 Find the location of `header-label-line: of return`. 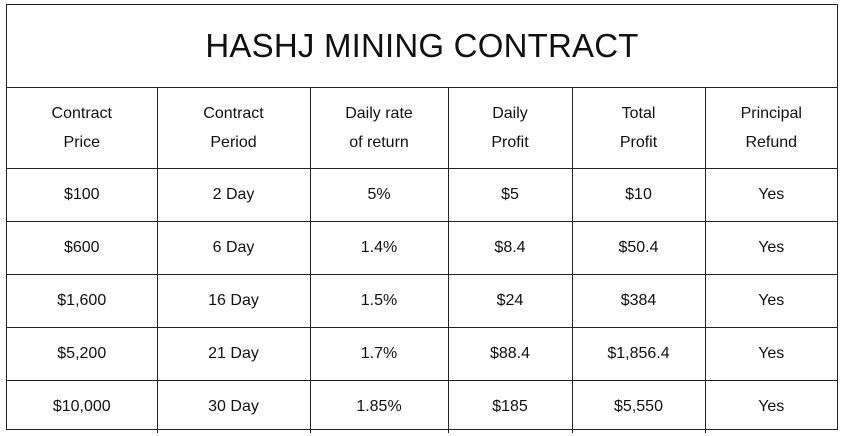

header-label-line: of return is located at coordinates (379, 142).